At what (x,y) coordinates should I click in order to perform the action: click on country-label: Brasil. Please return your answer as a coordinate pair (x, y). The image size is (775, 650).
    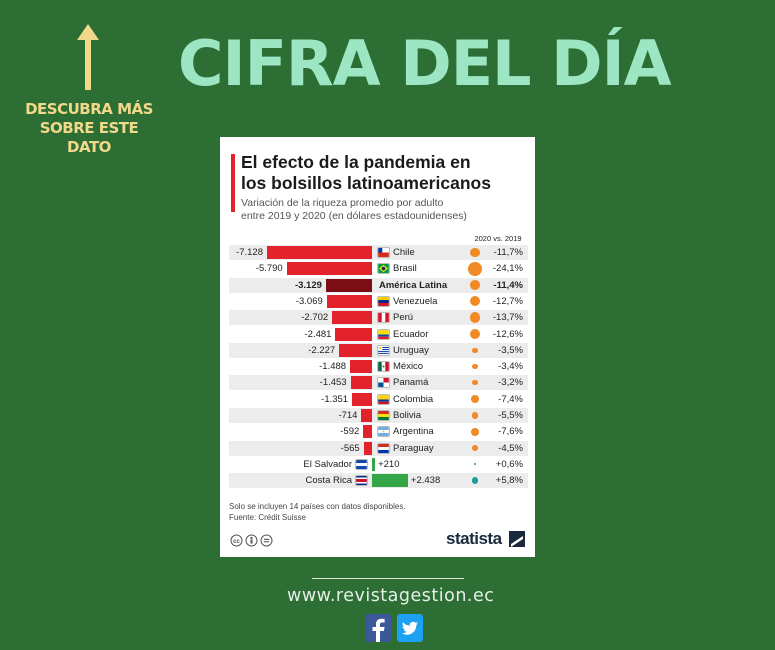
    Looking at the image, I should click on (405, 269).